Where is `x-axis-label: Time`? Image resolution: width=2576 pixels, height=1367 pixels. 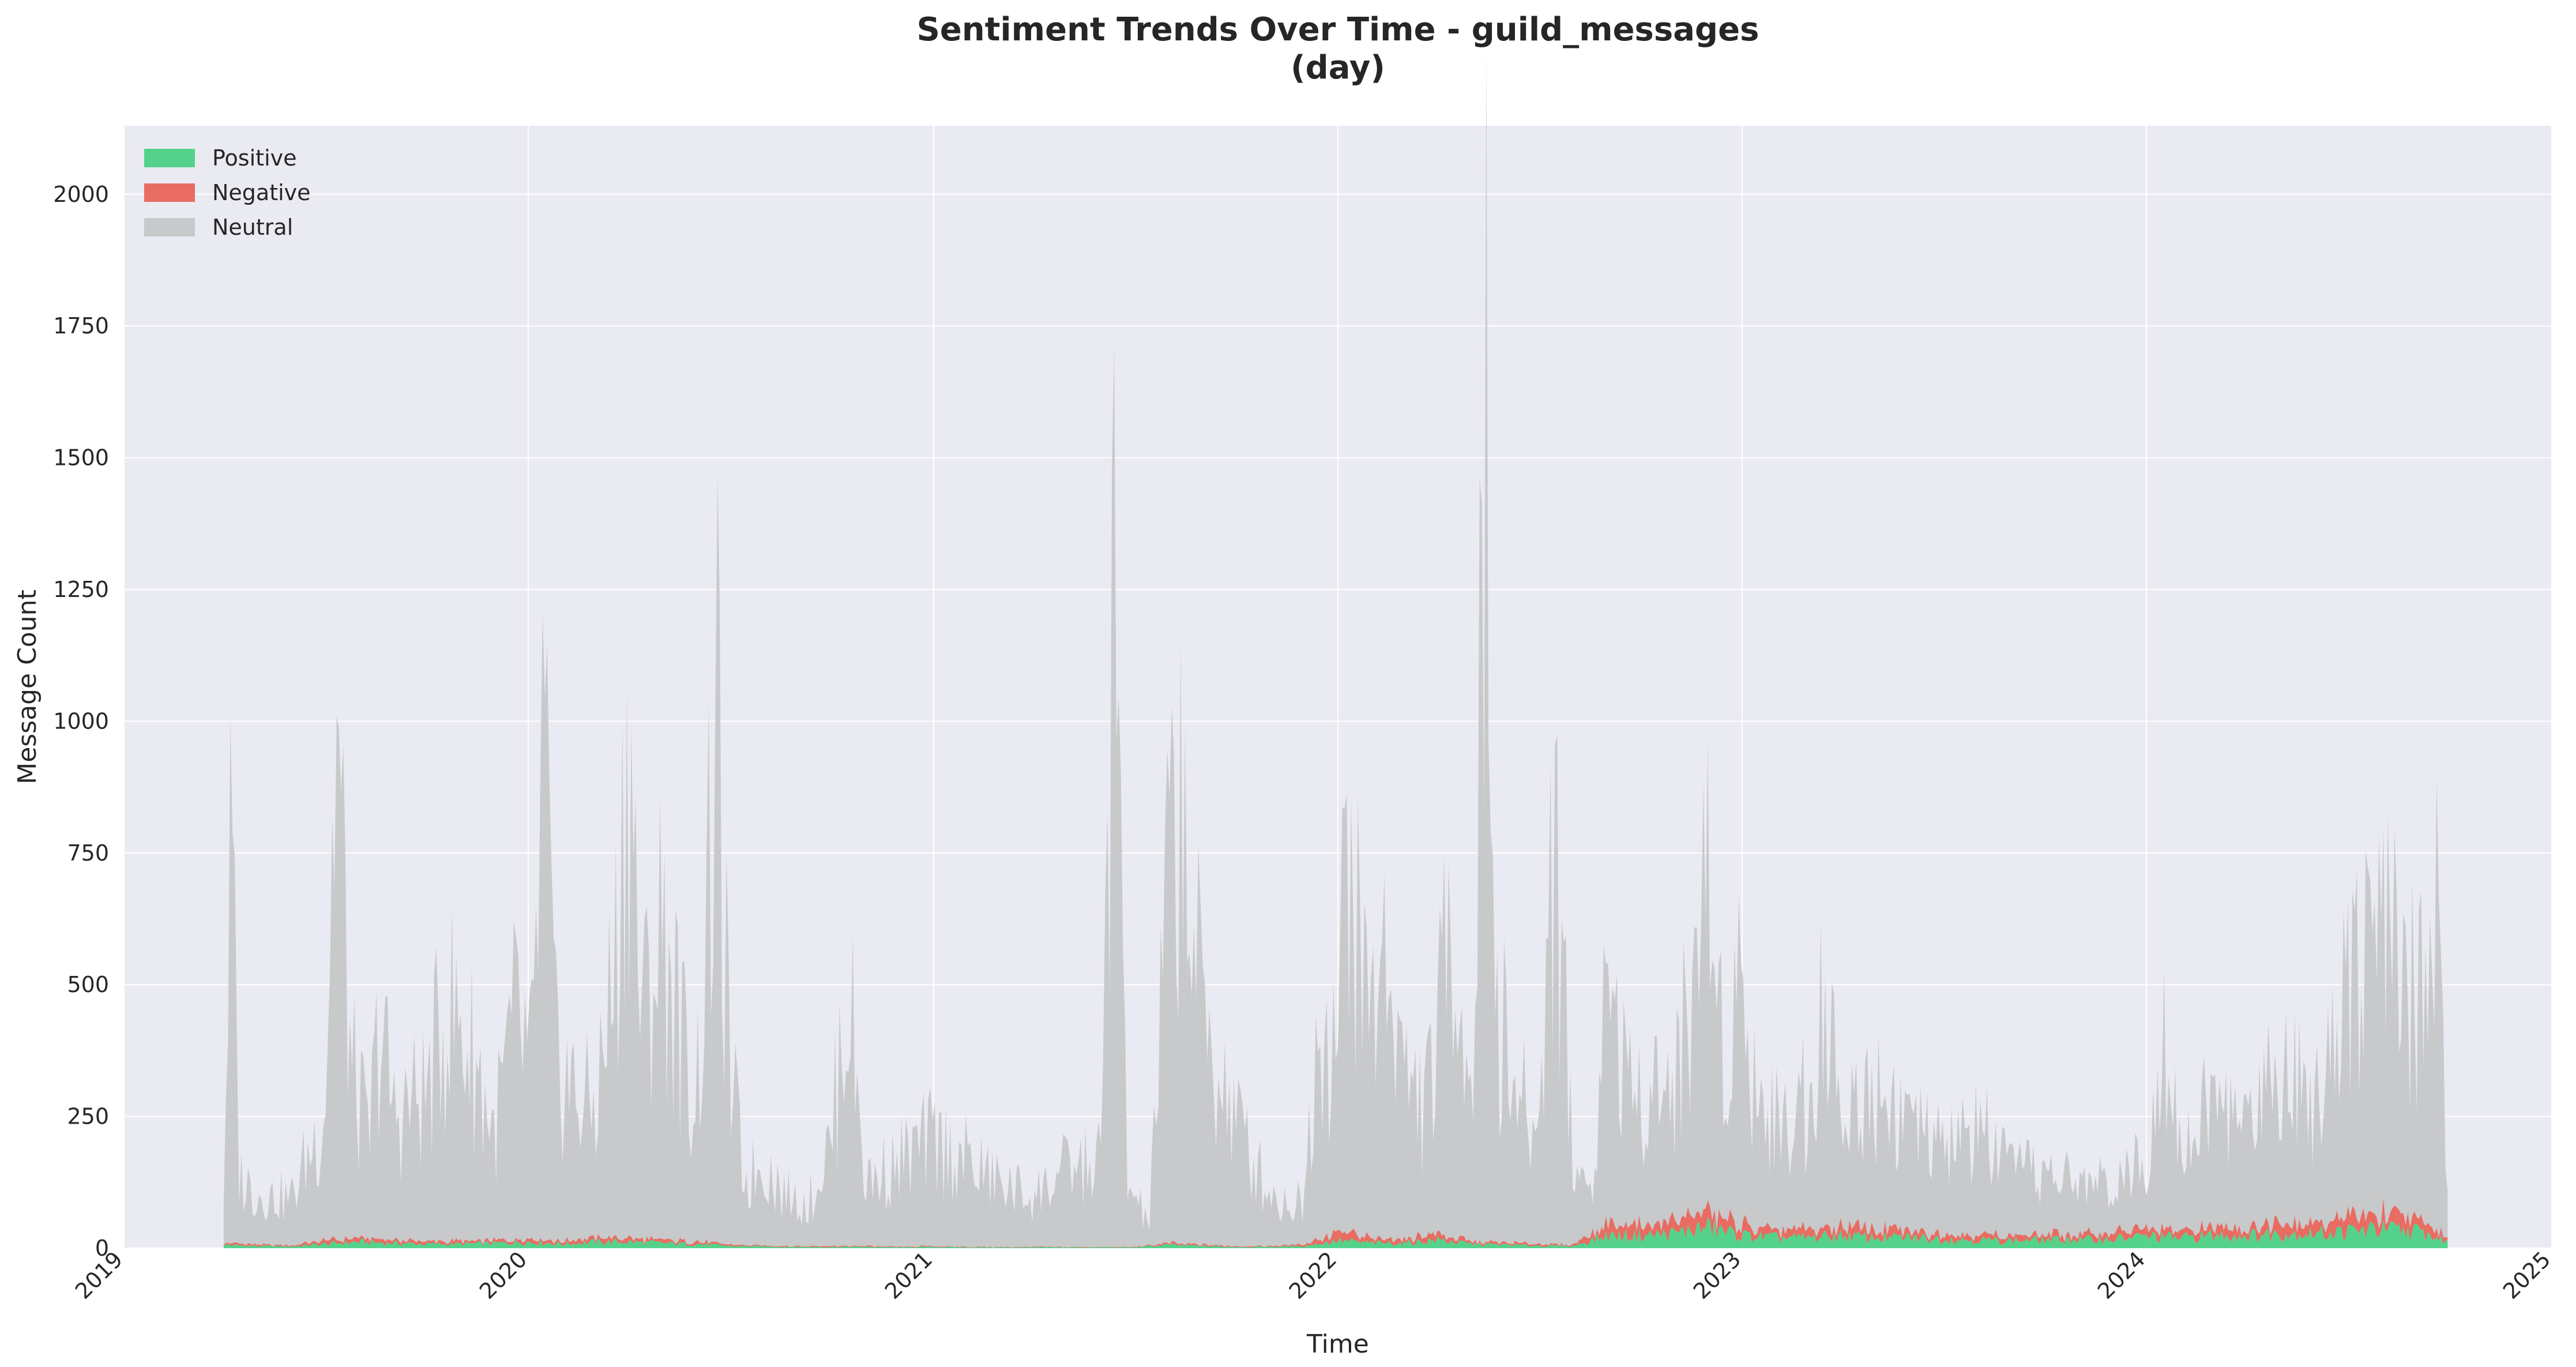
x-axis-label: Time is located at coordinates (1337, 1344).